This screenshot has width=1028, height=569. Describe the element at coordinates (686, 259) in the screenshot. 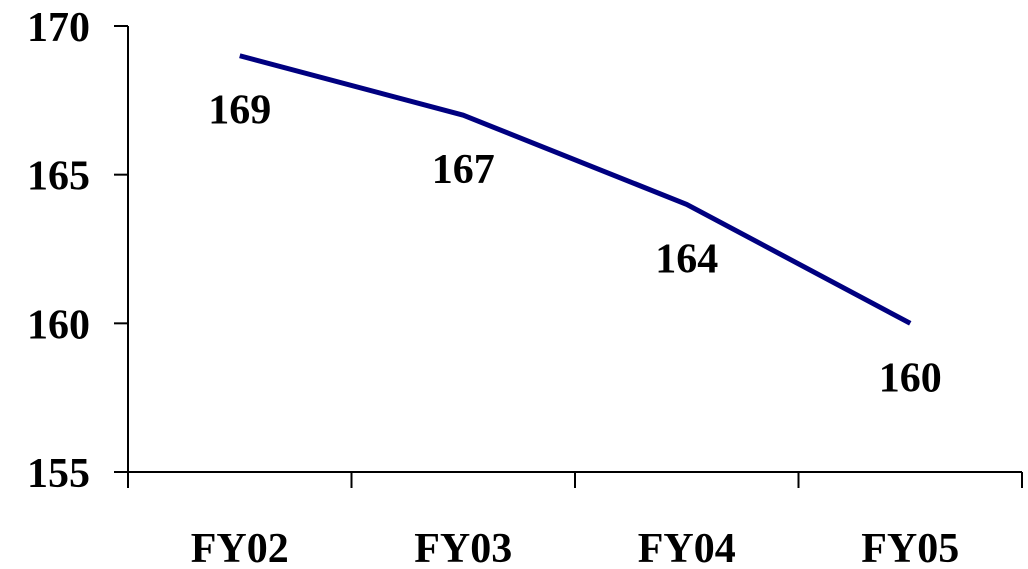

I see `data-label: 164` at that location.